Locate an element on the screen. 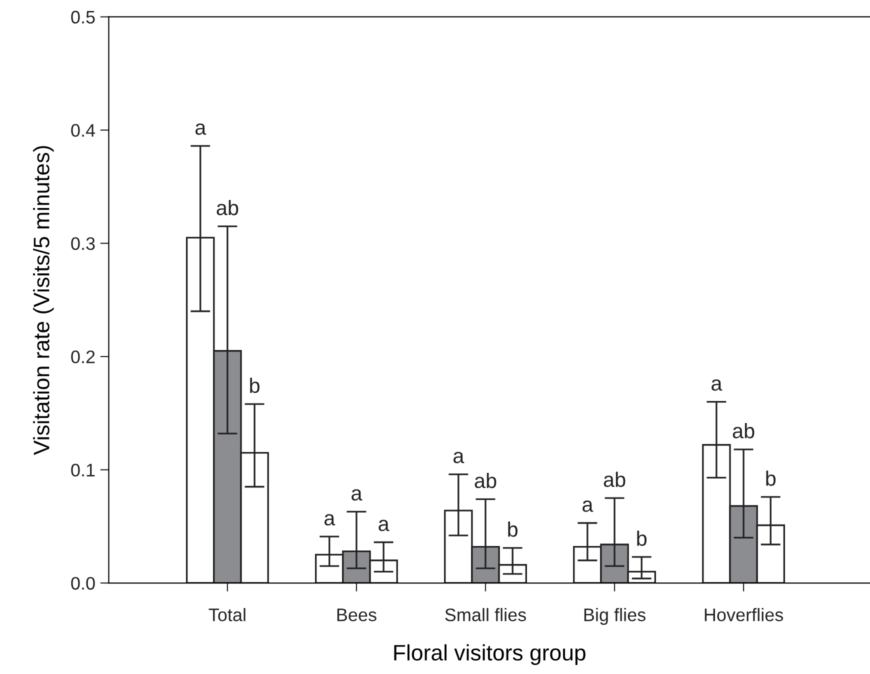 This screenshot has width=870, height=674. x-tick-label: Small flies is located at coordinates (485, 615).